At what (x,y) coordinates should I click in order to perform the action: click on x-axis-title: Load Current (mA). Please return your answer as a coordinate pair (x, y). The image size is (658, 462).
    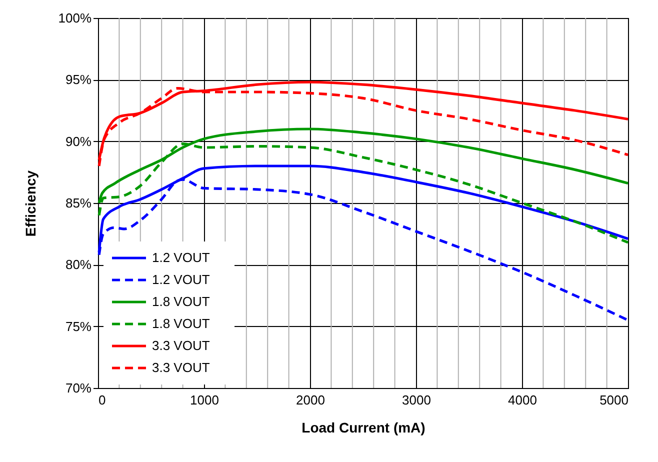
    Looking at the image, I should click on (364, 428).